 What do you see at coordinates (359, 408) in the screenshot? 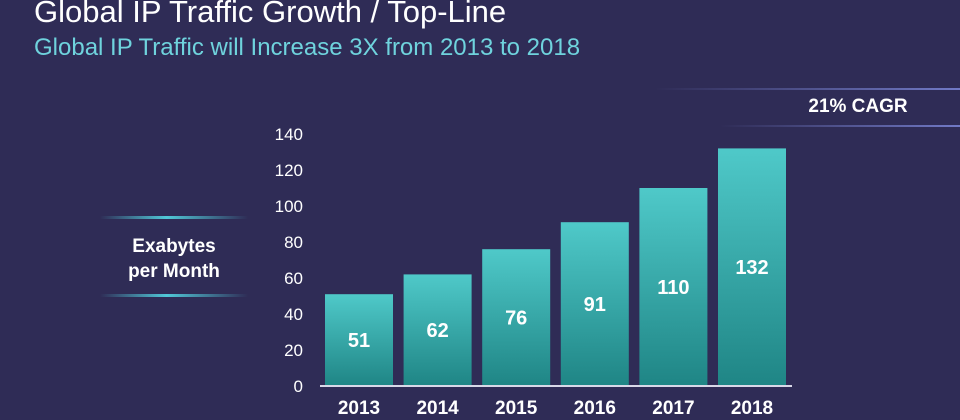
I see `x-tick-label: 2013` at bounding box center [359, 408].